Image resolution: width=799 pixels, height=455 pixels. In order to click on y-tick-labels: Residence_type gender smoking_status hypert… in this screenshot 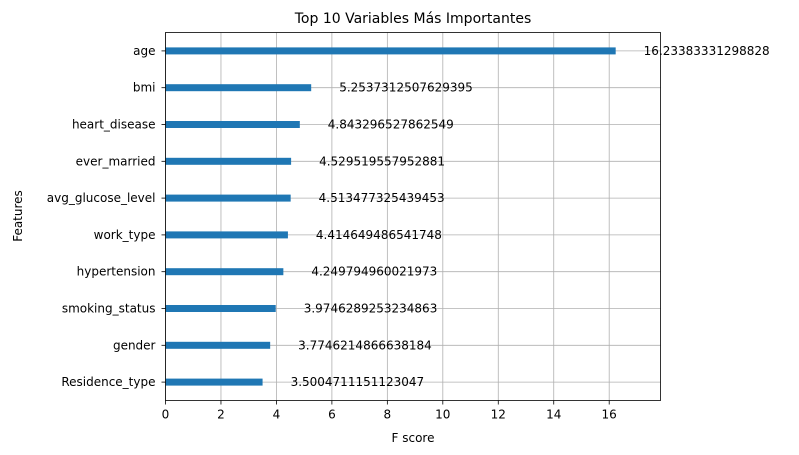, I will do `click(106, 216)`.